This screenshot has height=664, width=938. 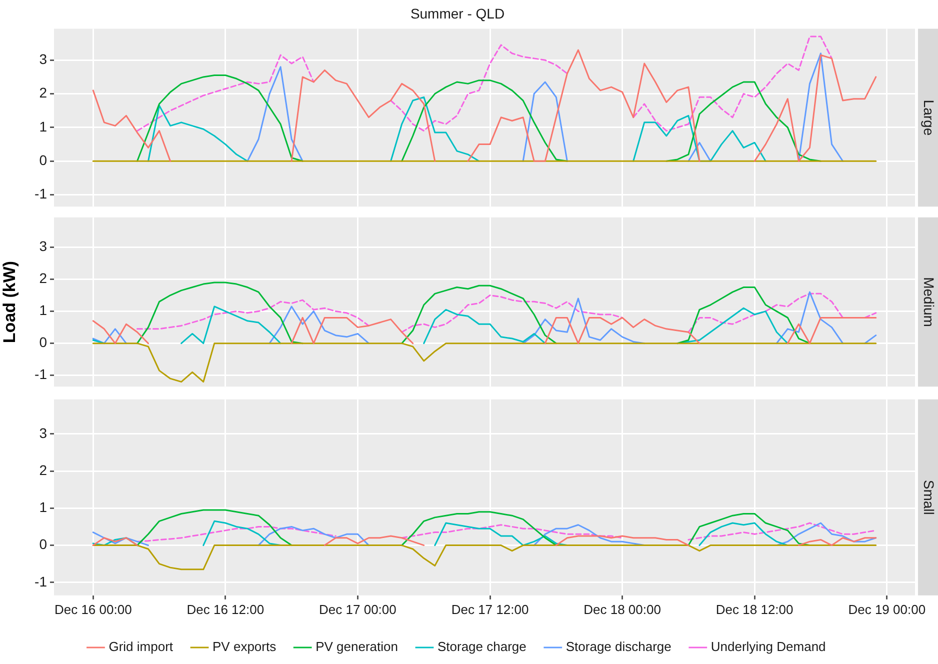 What do you see at coordinates (929, 497) in the screenshot?
I see `text: Small` at bounding box center [929, 497].